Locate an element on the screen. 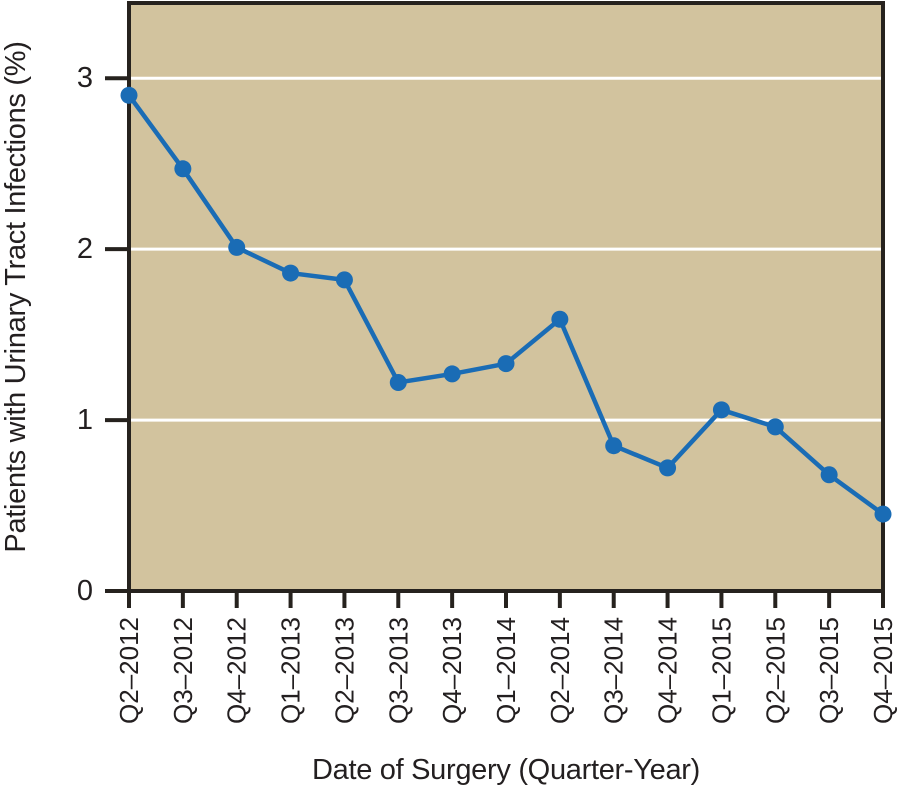  x-tick-label: Q4–2013 is located at coordinates (452, 670).